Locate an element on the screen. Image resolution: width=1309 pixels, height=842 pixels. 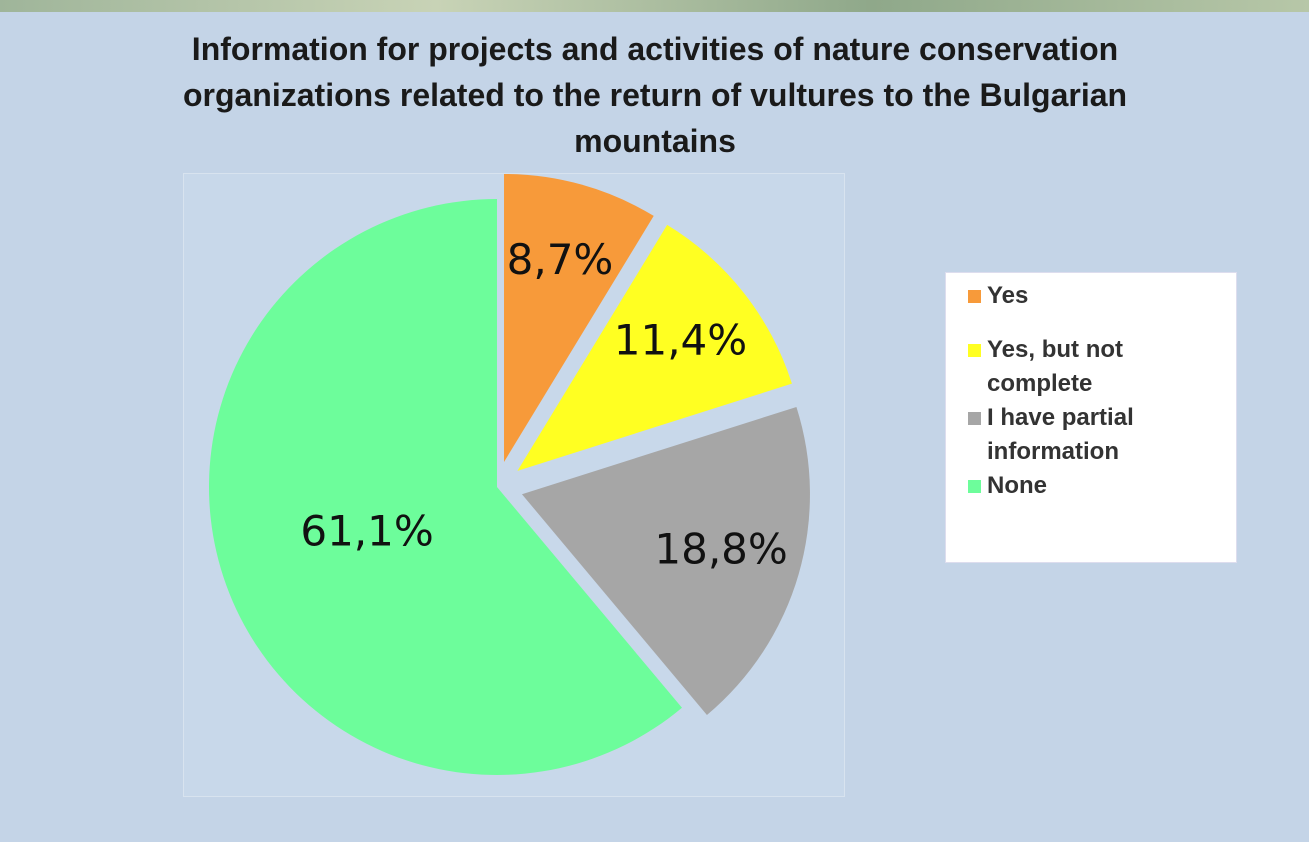
legend-item: Yes is located at coordinates (1097, 296).